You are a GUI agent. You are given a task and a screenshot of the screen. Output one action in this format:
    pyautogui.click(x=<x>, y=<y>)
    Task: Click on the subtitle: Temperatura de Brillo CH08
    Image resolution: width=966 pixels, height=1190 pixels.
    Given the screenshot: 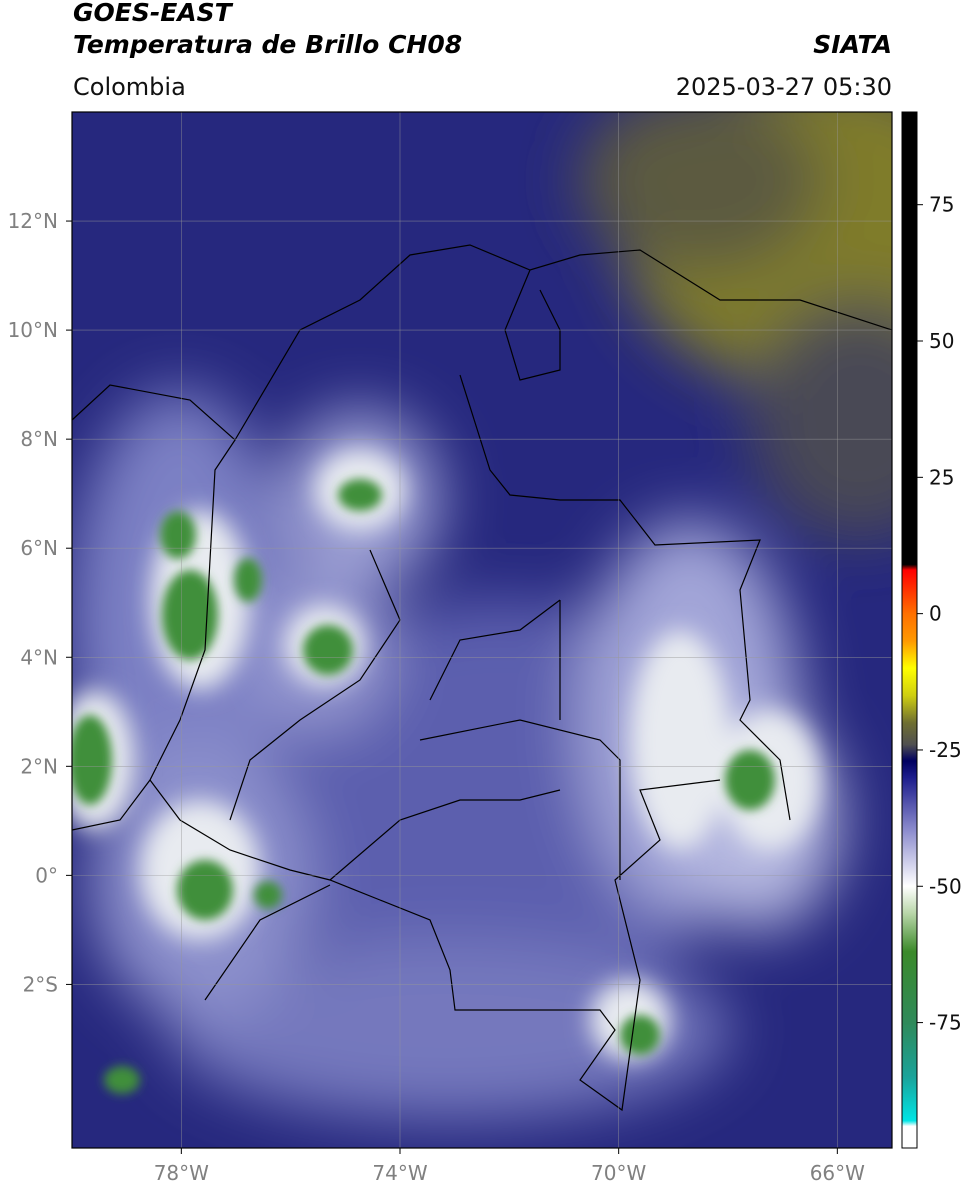 What is the action you would take?
    pyautogui.click(x=267, y=44)
    